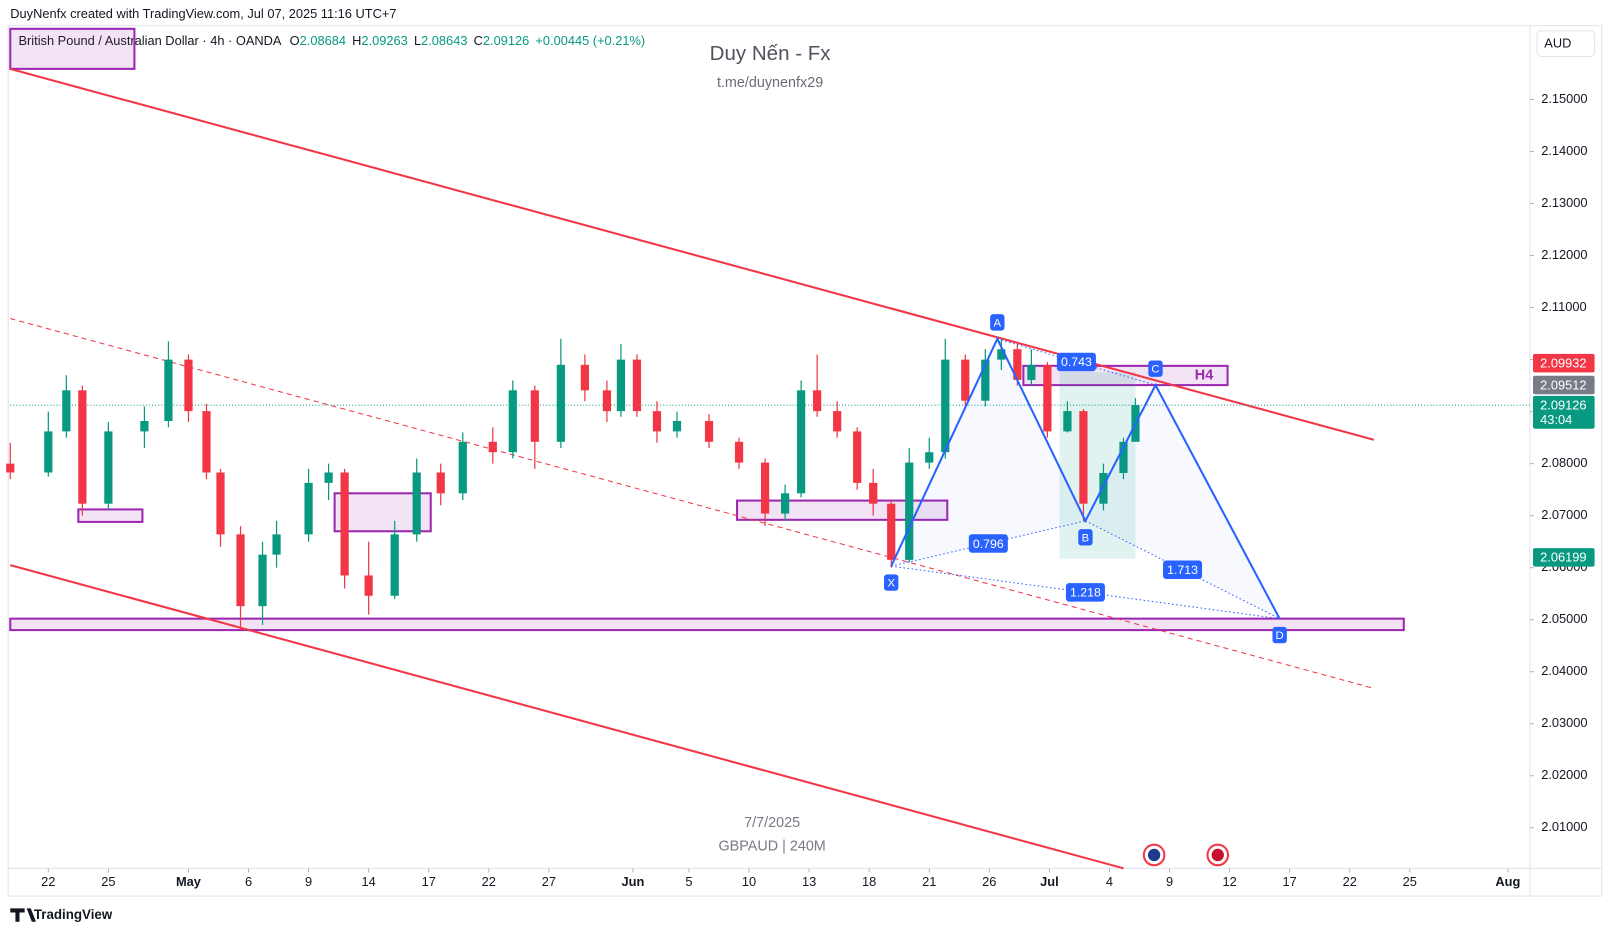 This screenshot has height=936, width=1610. What do you see at coordinates (1564, 514) in the screenshot?
I see `y-tick-label: 2.07000` at bounding box center [1564, 514].